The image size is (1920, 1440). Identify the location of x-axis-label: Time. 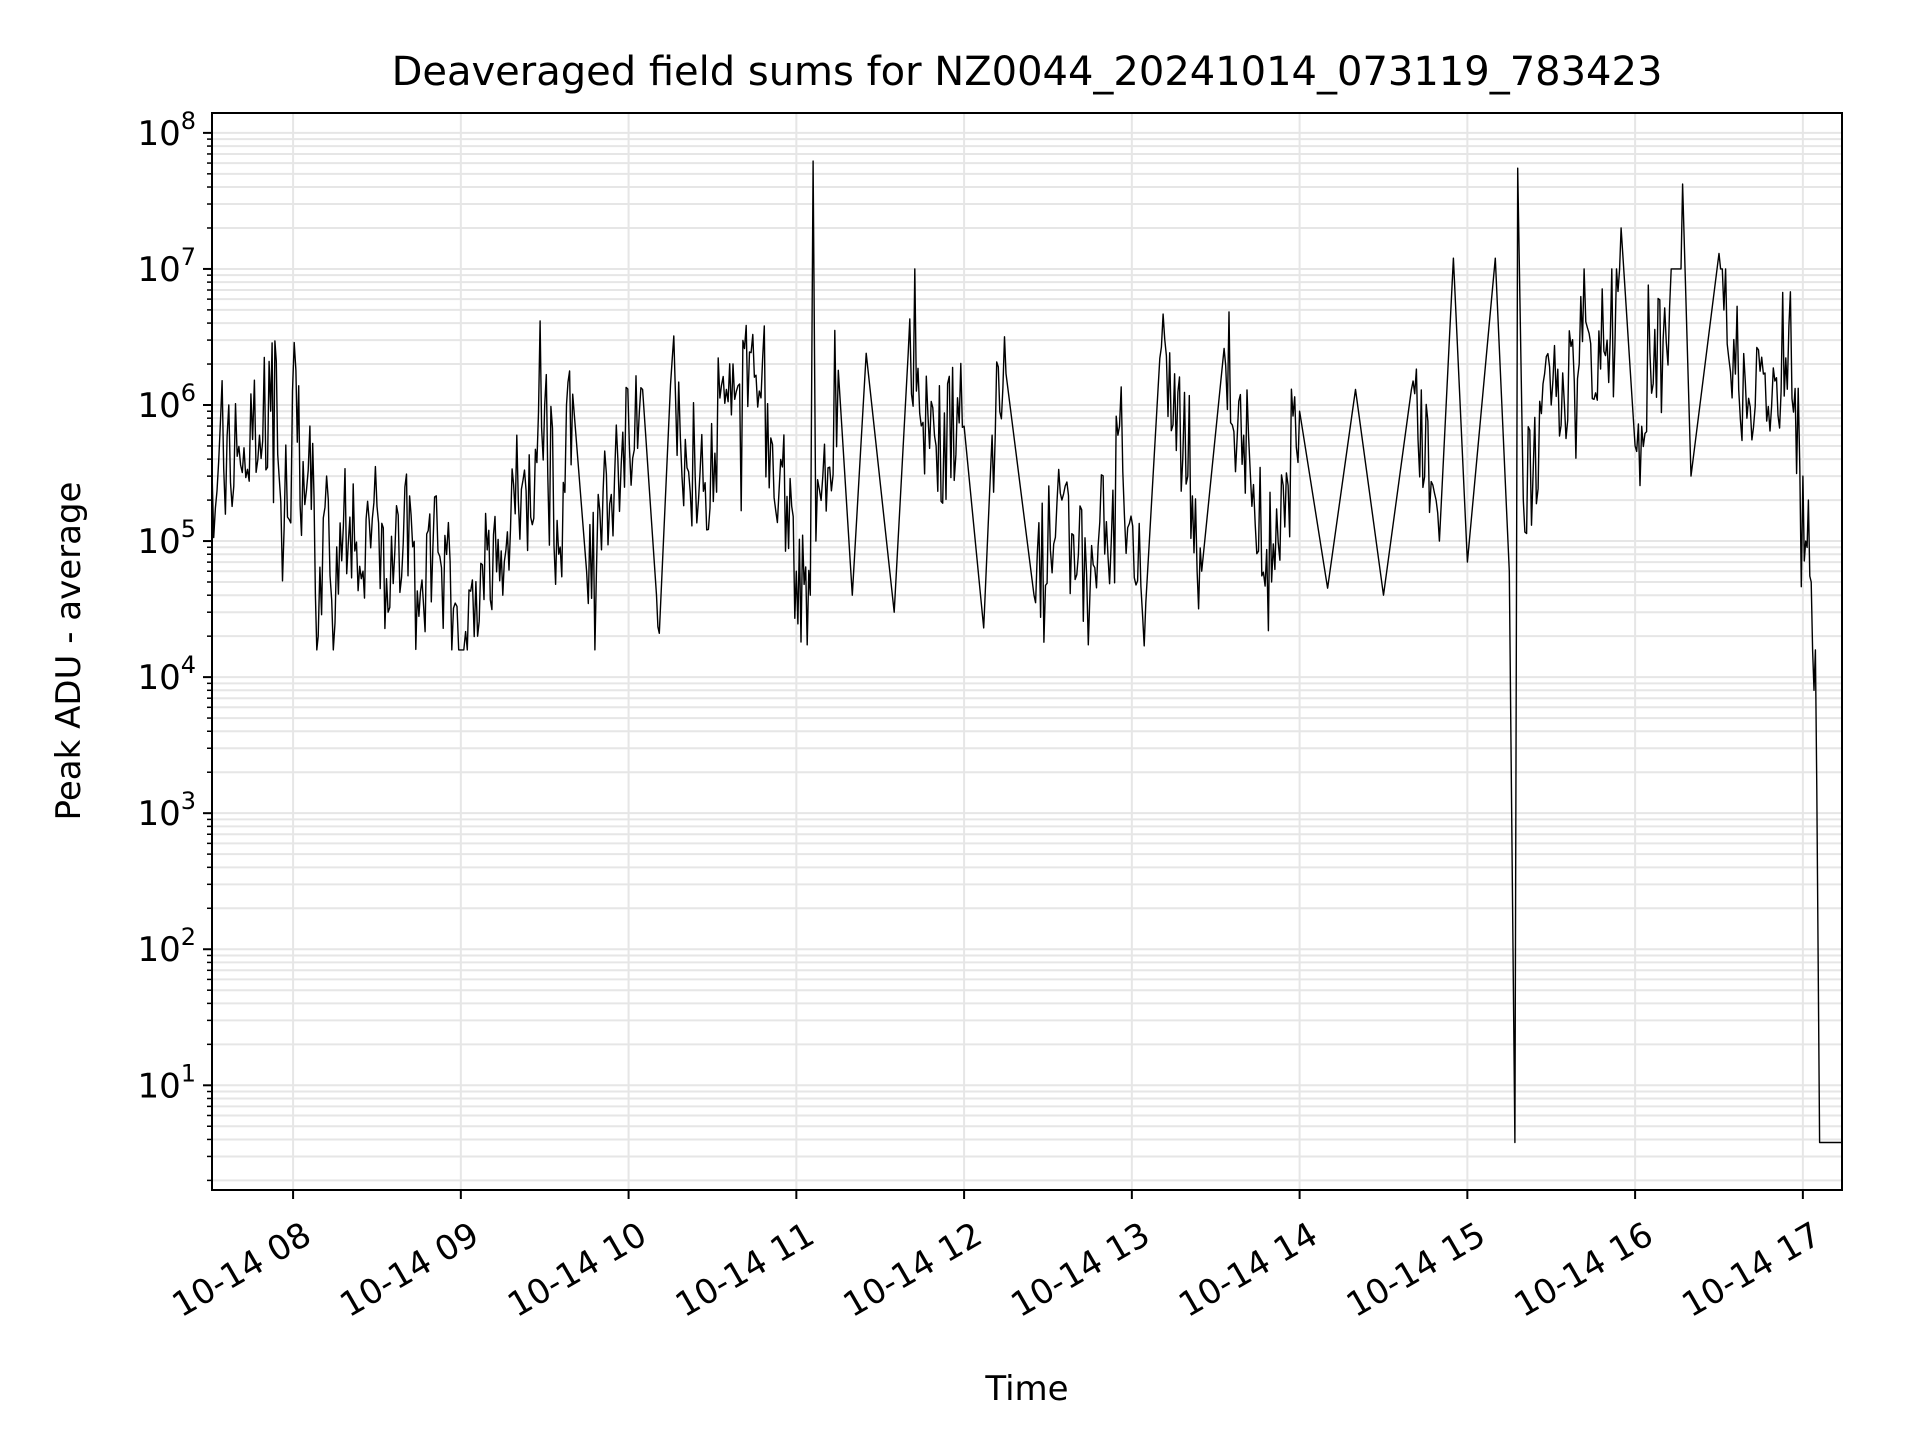
(1026, 1389).